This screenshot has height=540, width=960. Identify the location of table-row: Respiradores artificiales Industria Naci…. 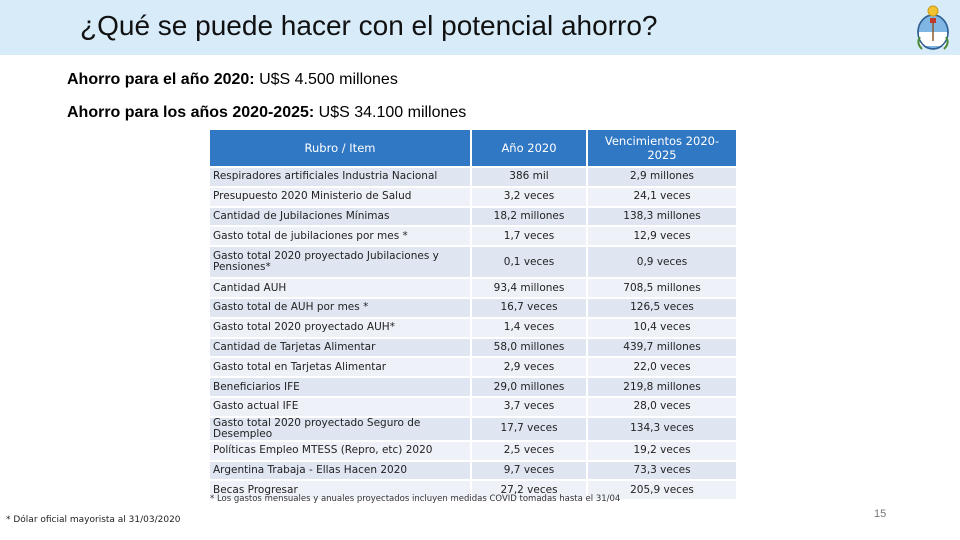
(473, 177).